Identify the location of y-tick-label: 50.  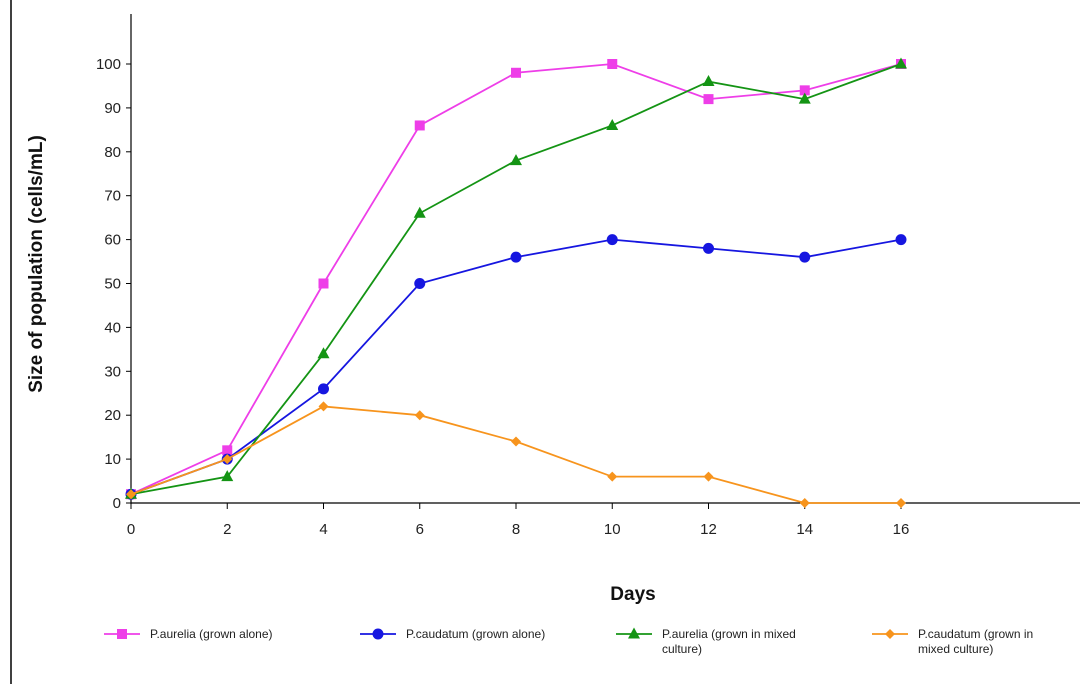
(112, 284).